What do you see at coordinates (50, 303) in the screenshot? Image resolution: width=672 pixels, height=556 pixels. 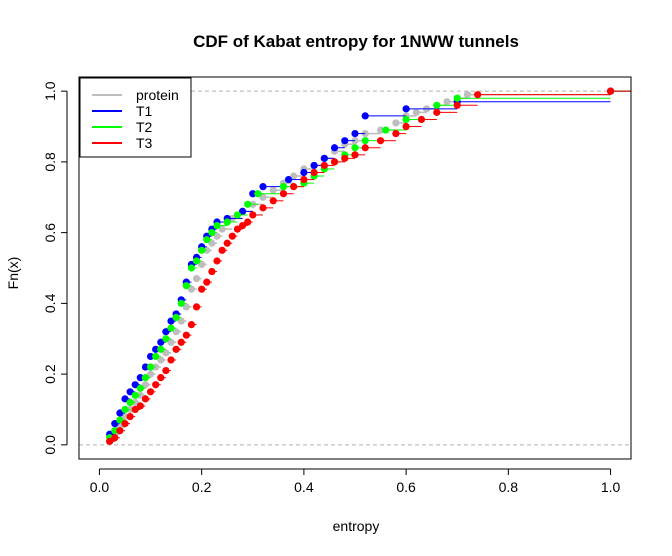 I see `y-tick-label: 0.4` at bounding box center [50, 303].